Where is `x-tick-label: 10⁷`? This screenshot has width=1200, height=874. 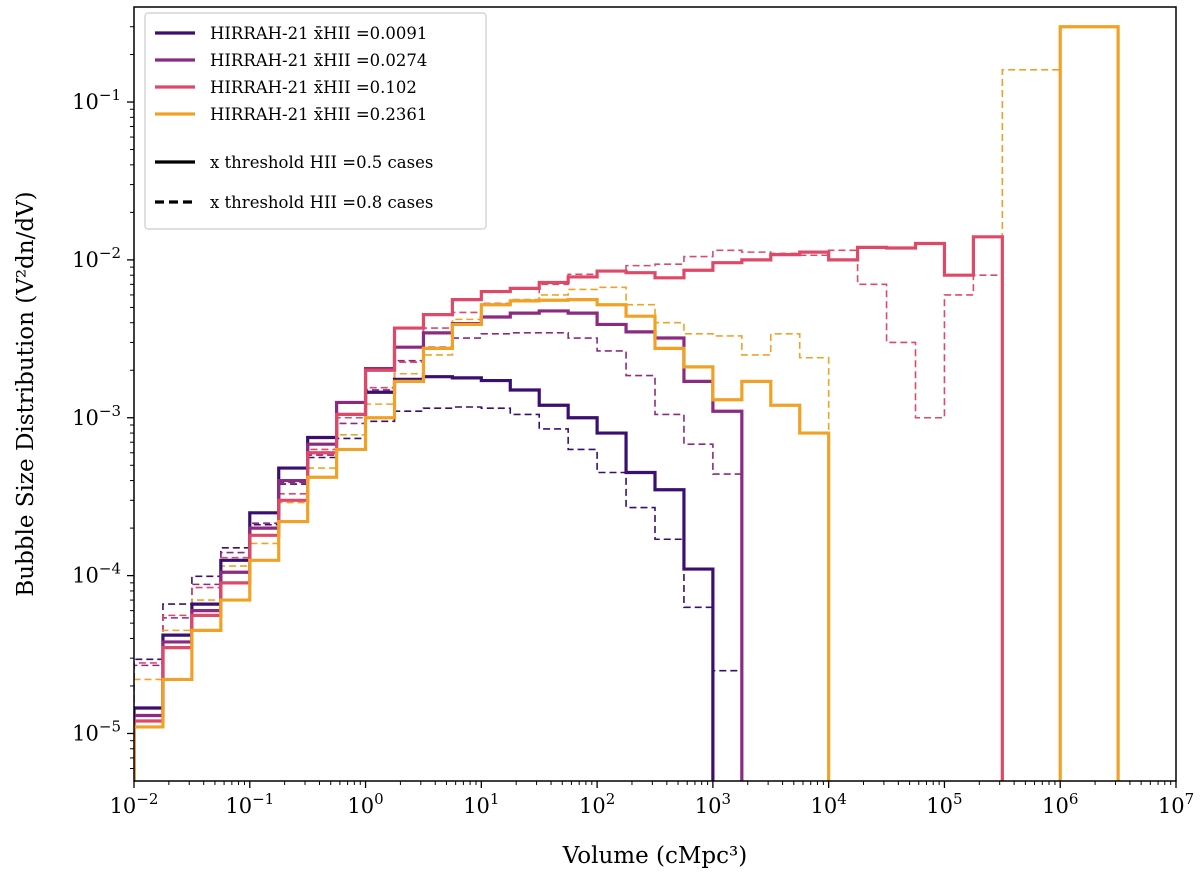 x-tick-label: 10⁷ is located at coordinates (1176, 804).